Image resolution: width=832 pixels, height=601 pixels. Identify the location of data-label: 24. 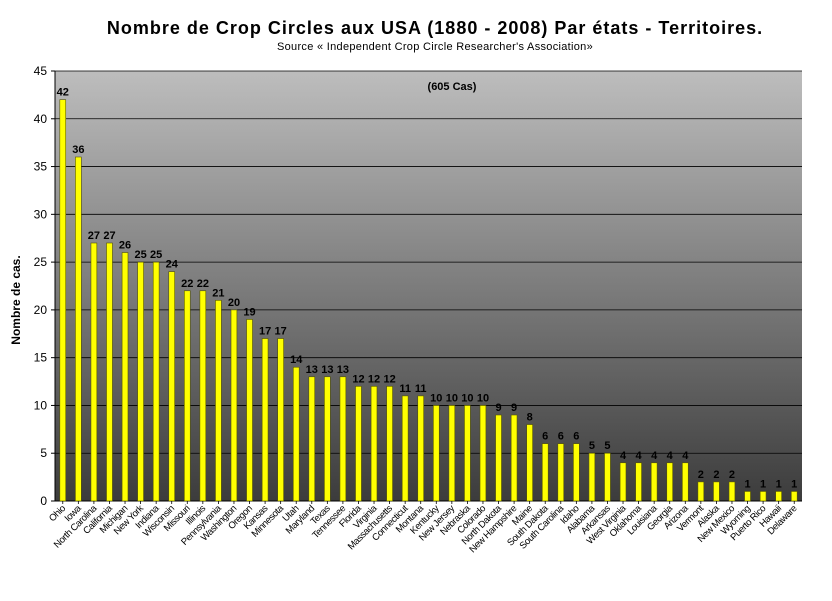
(172, 265).